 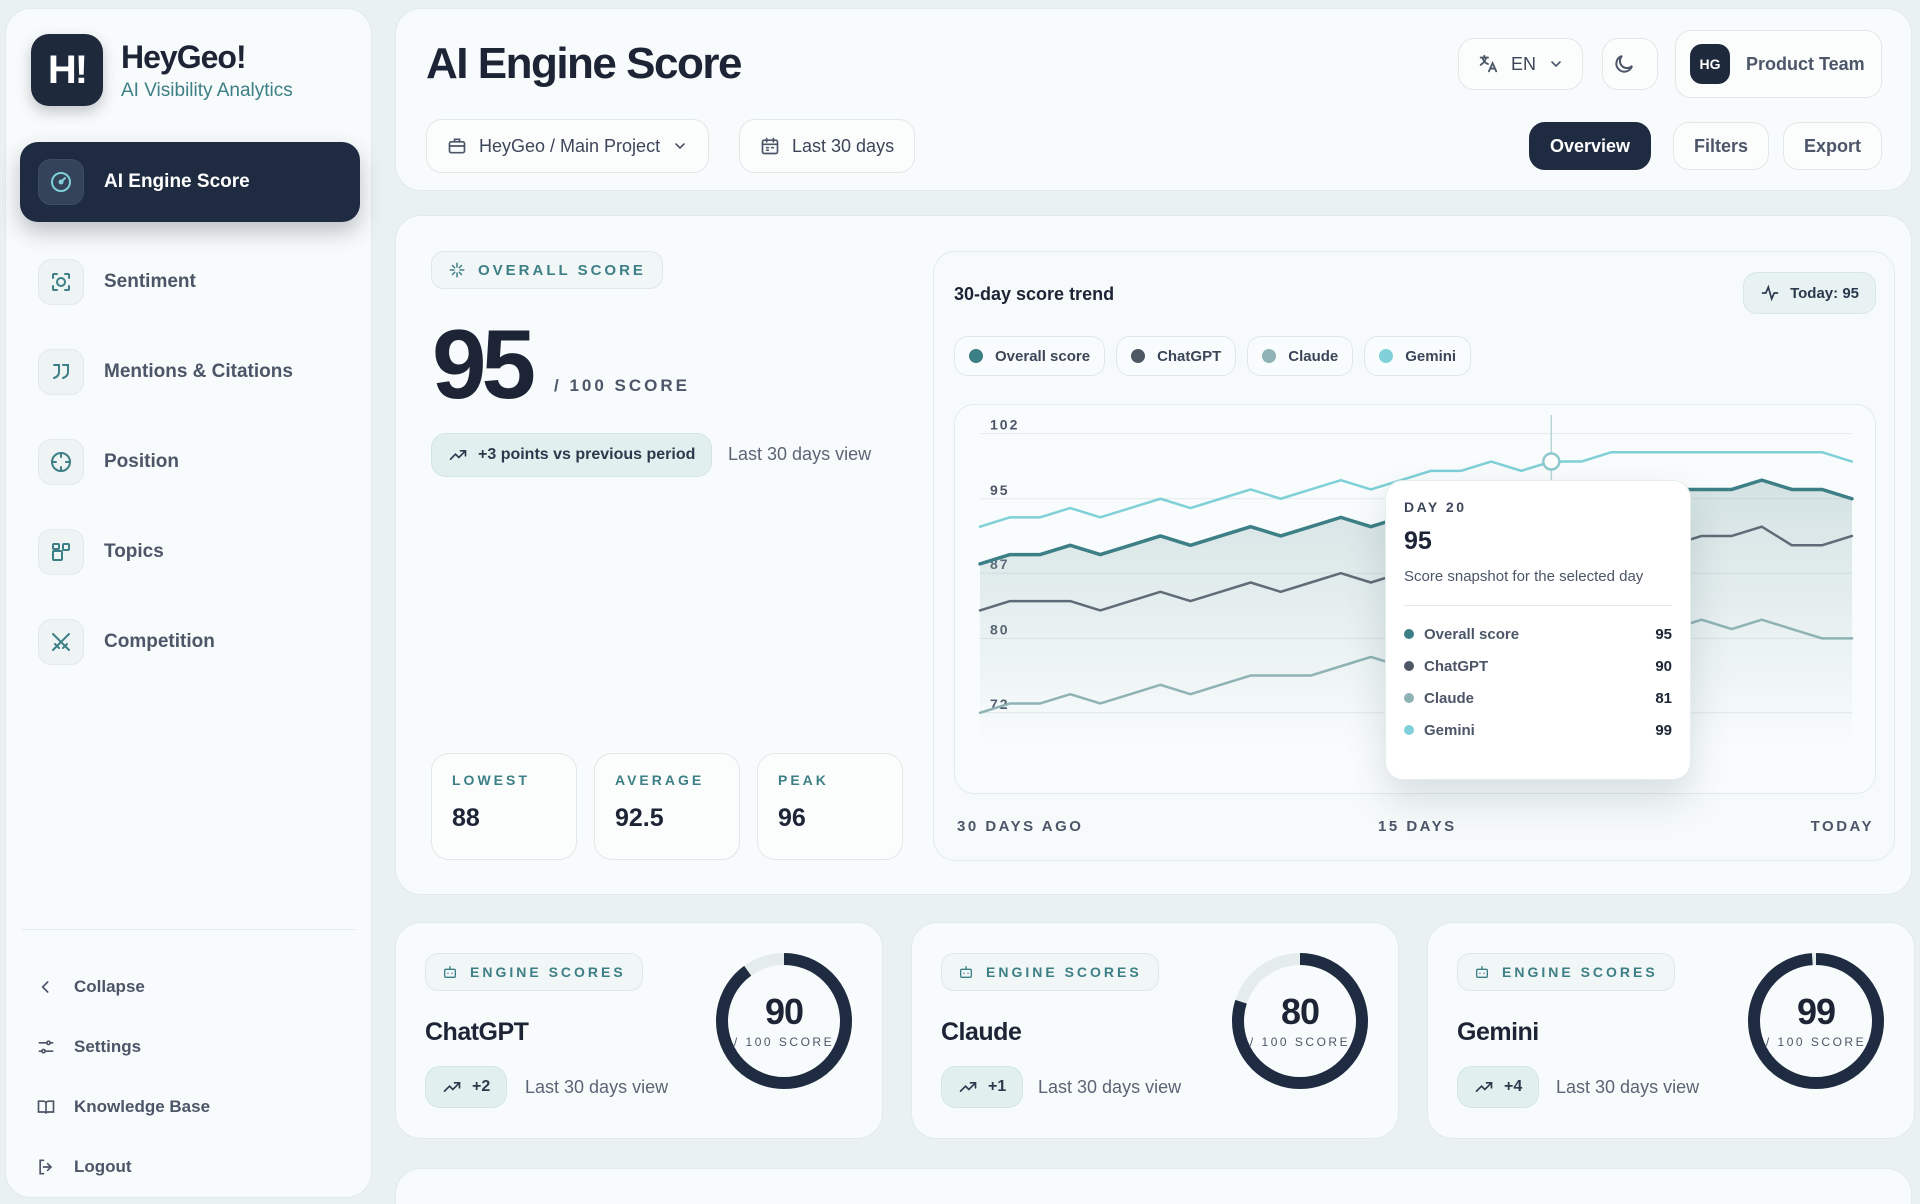 What do you see at coordinates (1551, 461) in the screenshot?
I see `hover-point` at bounding box center [1551, 461].